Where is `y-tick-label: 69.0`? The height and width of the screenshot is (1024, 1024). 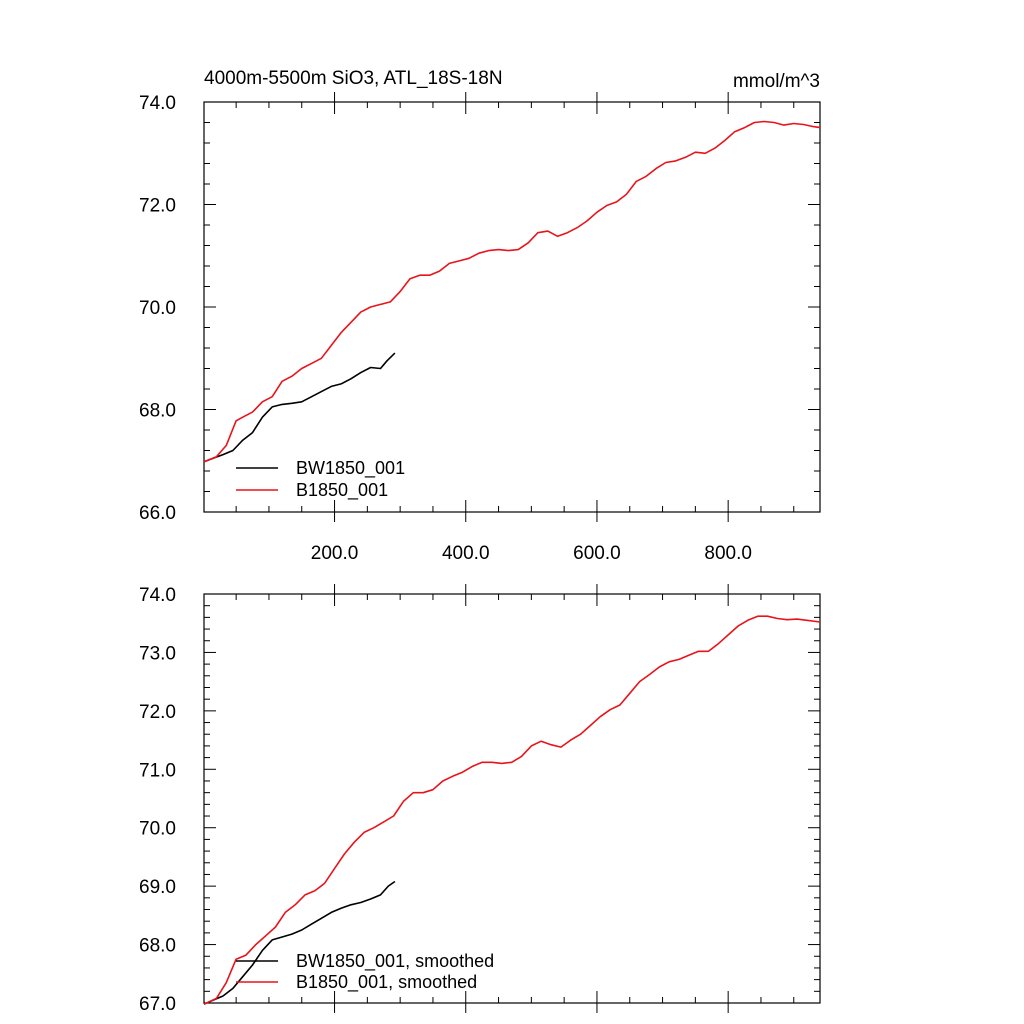
y-tick-label: 69.0 is located at coordinates (157, 887).